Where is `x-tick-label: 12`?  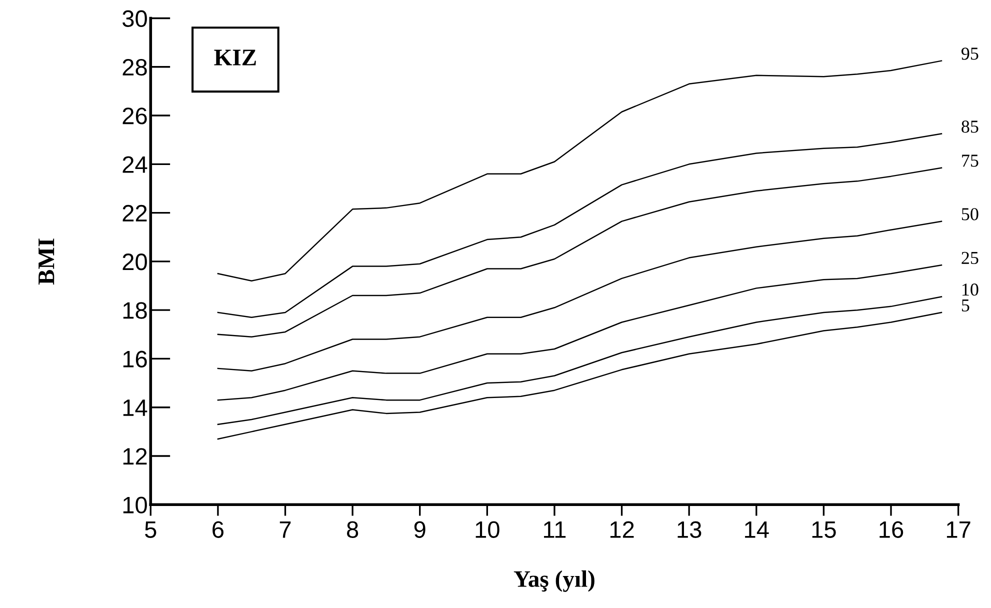
x-tick-label: 12 is located at coordinates (622, 529).